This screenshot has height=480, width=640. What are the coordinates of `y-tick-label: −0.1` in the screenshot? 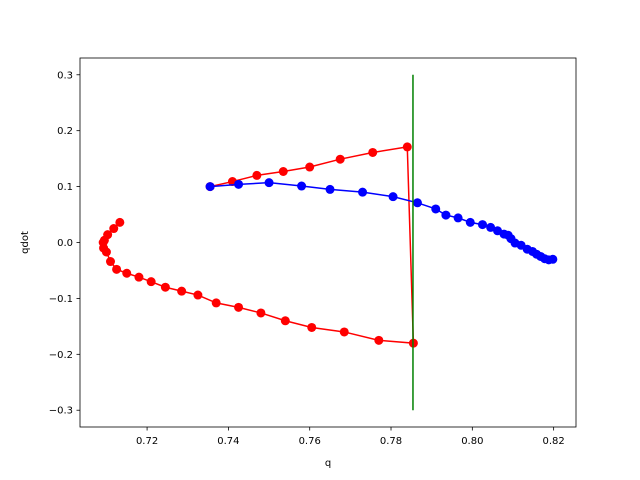 It's located at (61, 299).